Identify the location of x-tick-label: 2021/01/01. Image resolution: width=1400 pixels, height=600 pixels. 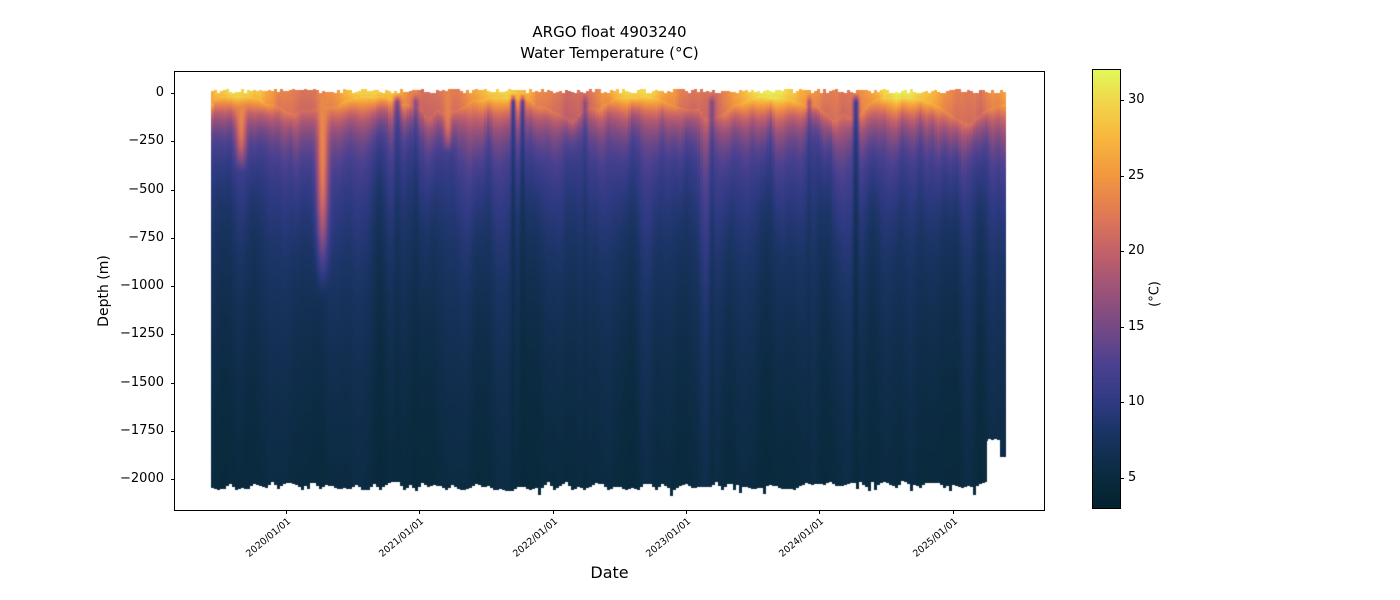
(402, 538).